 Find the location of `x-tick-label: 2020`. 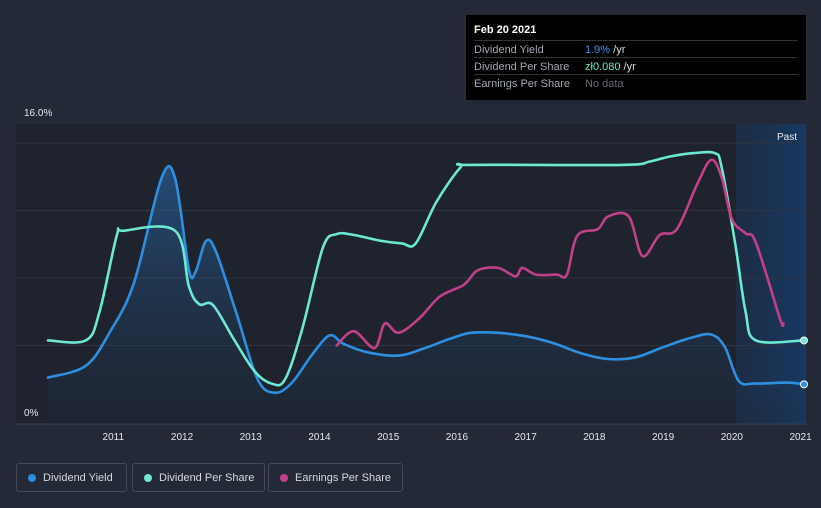

x-tick-label: 2020 is located at coordinates (732, 437).